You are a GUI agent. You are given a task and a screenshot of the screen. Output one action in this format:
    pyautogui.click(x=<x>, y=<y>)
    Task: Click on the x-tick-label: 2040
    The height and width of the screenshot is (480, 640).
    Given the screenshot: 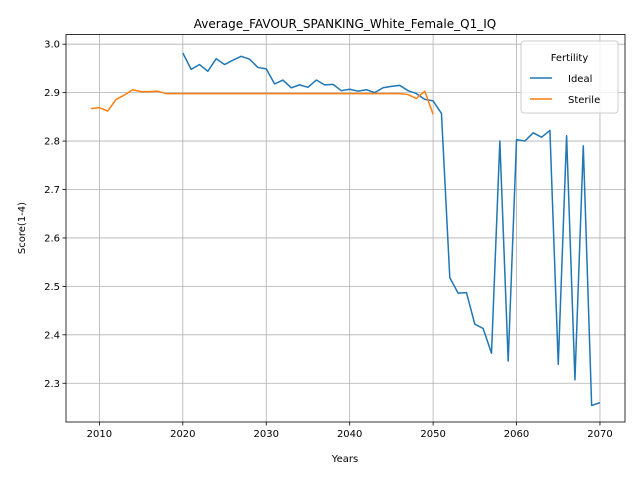 What is the action you would take?
    pyautogui.click(x=349, y=434)
    